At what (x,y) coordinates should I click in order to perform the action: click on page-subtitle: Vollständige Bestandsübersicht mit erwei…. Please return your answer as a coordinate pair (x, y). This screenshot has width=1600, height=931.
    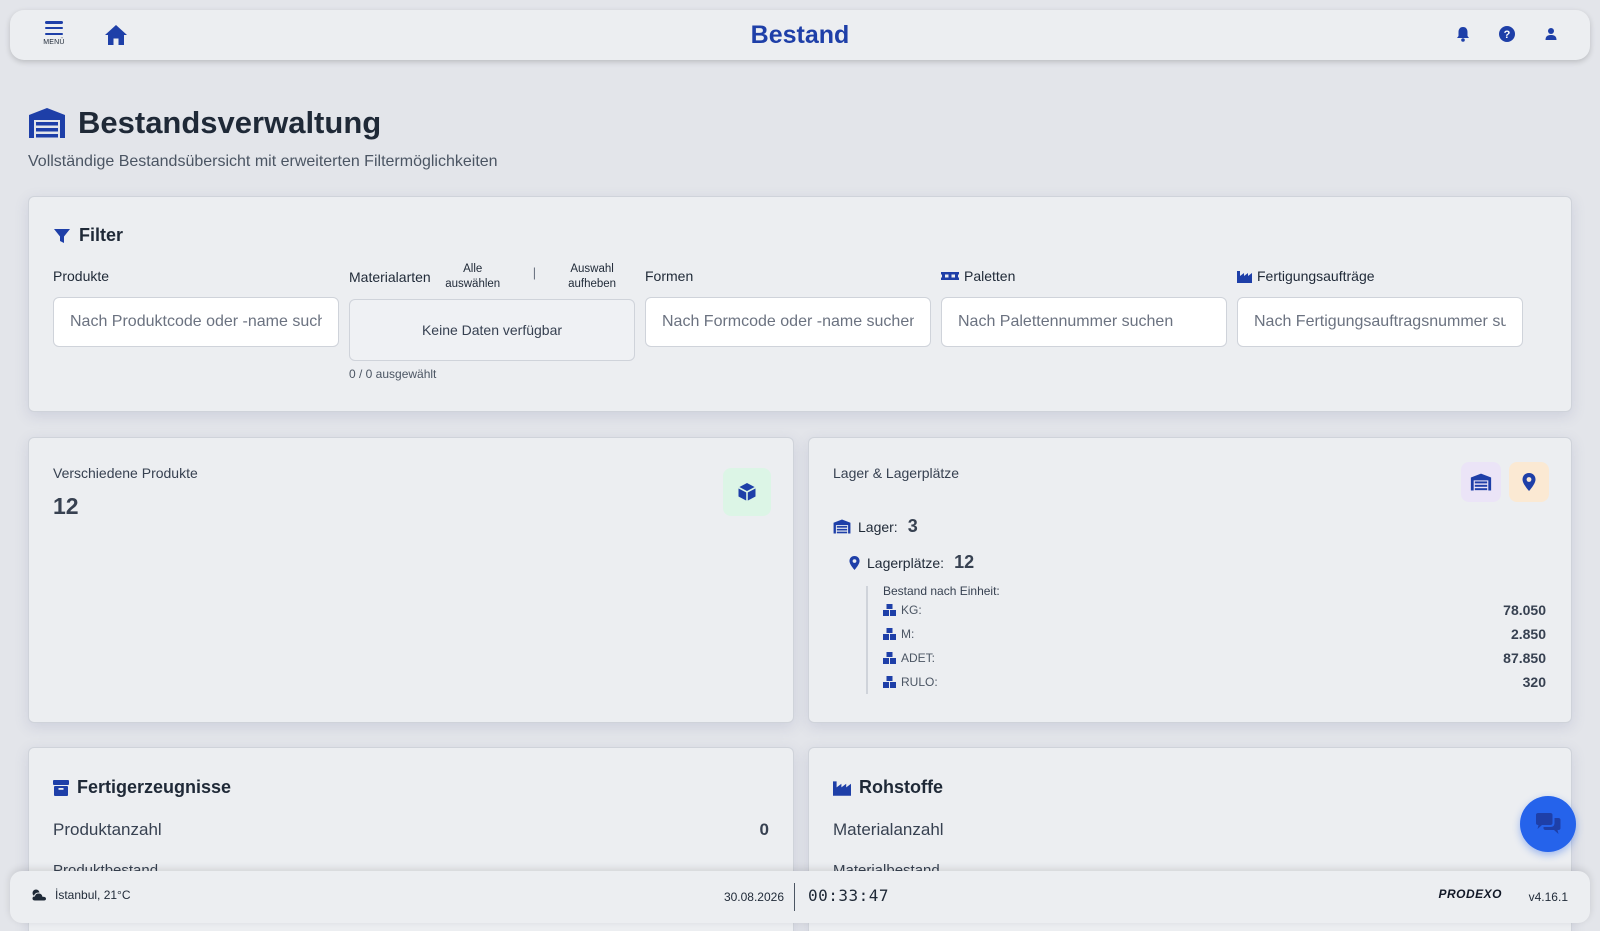
    Looking at the image, I should click on (263, 161).